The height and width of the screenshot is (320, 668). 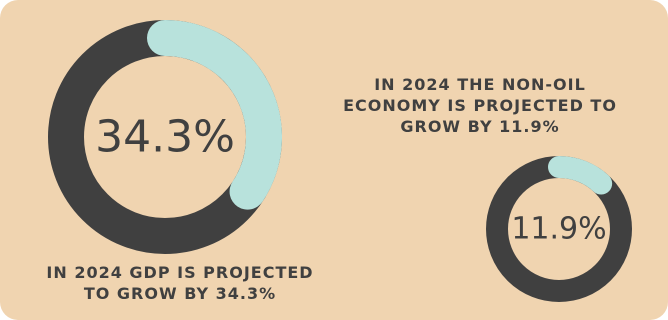 What do you see at coordinates (180, 293) in the screenshot?
I see `gdp-caption-line: TO GROW BY 34.3%` at bounding box center [180, 293].